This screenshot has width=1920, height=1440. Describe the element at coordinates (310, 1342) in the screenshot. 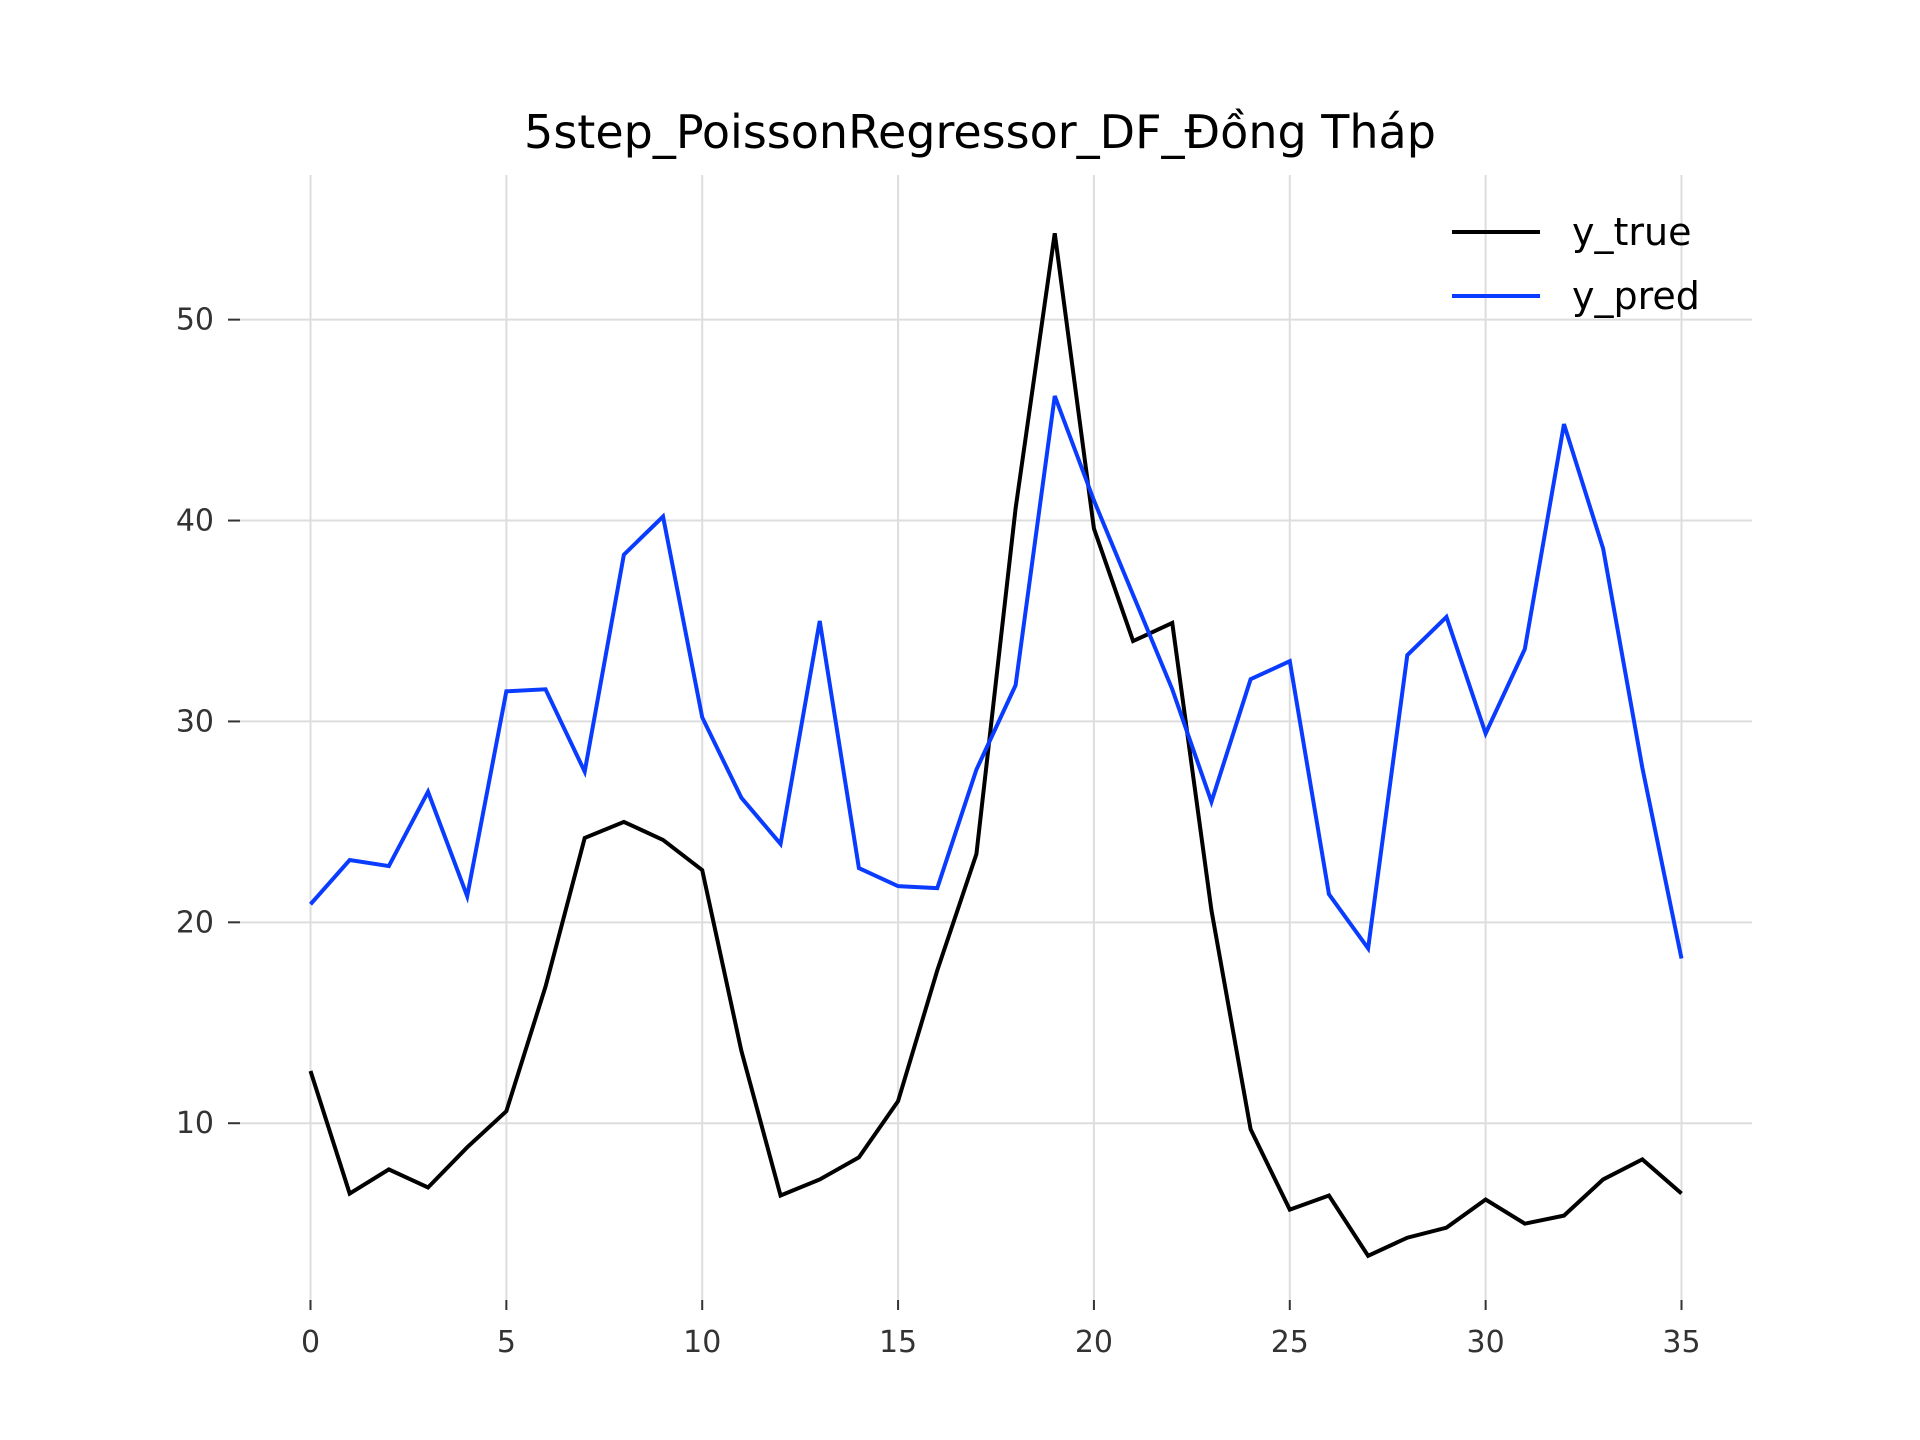

I see `x-tick-label: 0` at that location.